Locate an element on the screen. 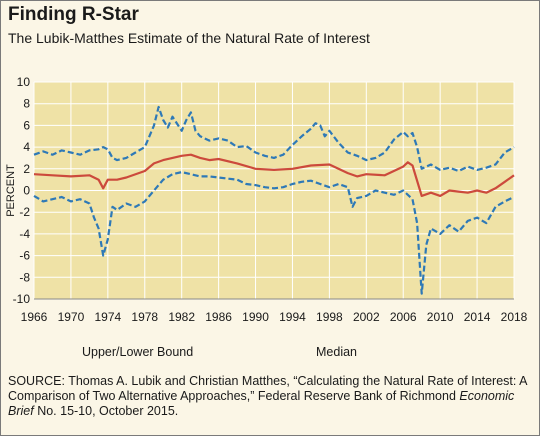 Image resolution: width=540 pixels, height=436 pixels. x-tick-label: 2010 is located at coordinates (440, 317).